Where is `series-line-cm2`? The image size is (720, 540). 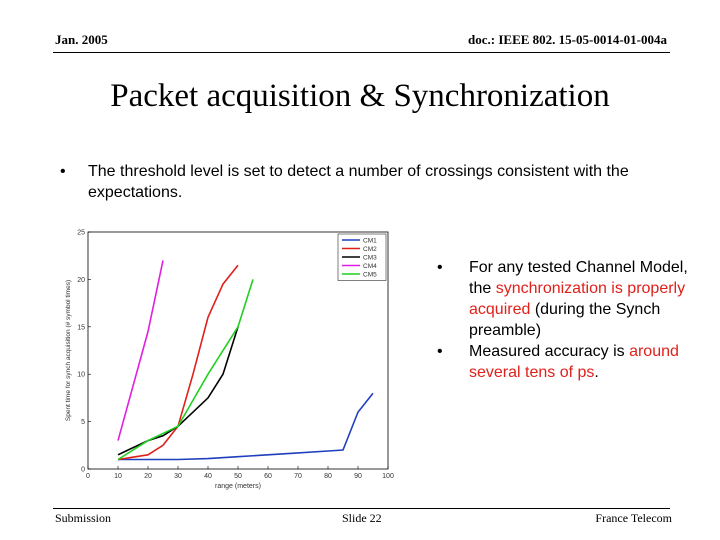
series-line-cm2 is located at coordinates (178, 362).